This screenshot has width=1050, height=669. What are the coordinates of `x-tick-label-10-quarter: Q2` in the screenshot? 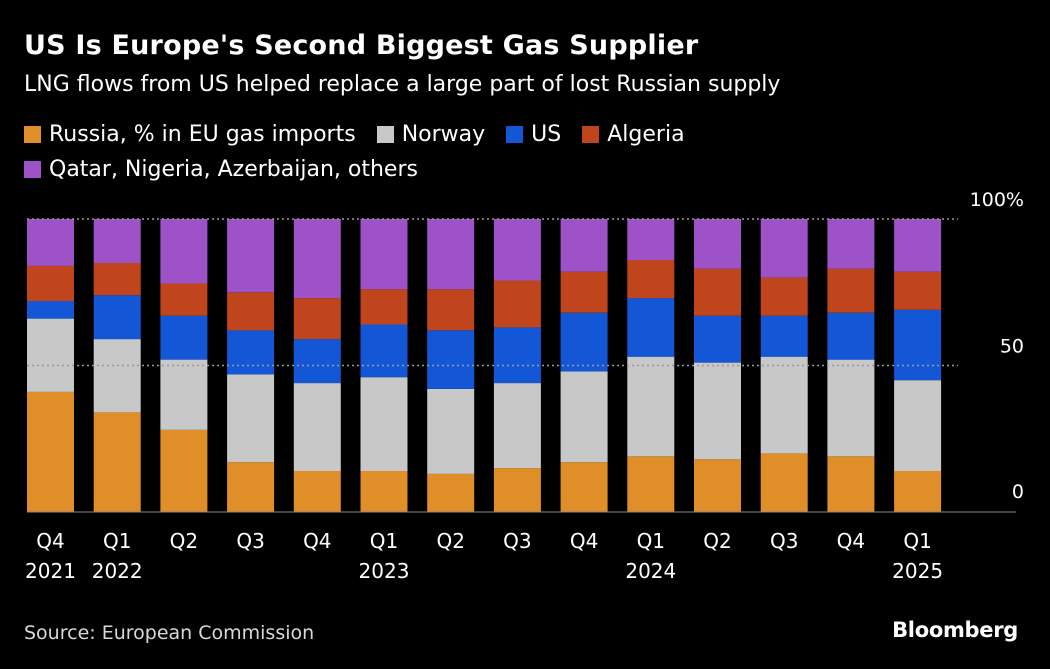 It's located at (717, 541).